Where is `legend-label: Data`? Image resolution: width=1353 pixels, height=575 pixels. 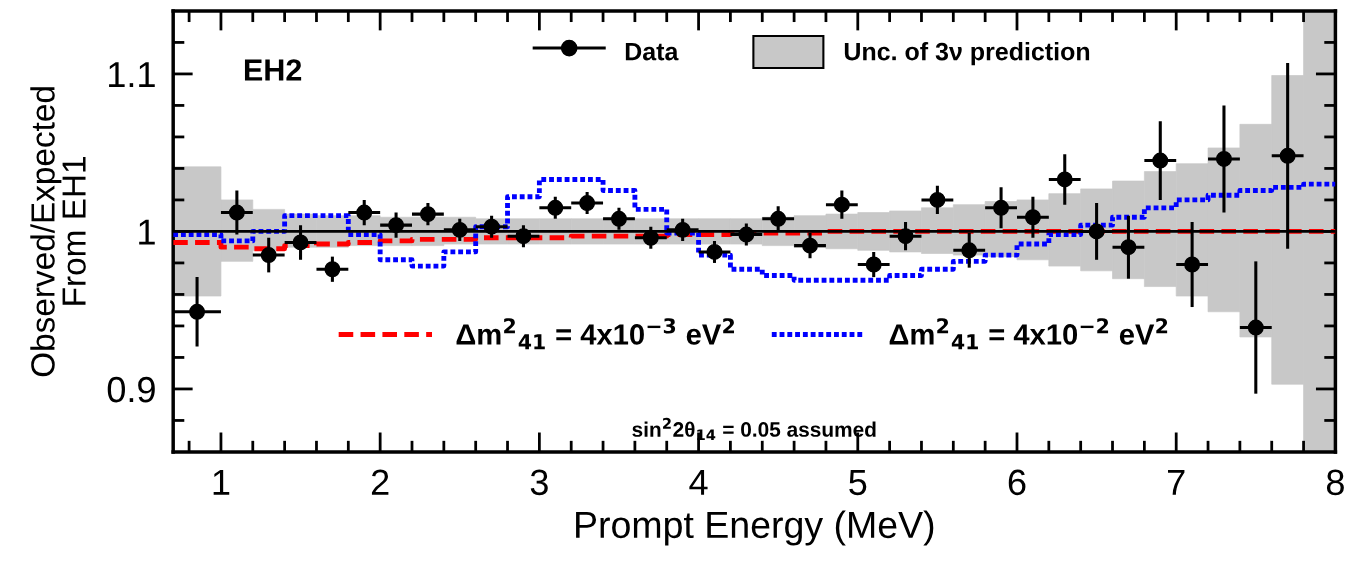 legend-label: Data is located at coordinates (652, 51).